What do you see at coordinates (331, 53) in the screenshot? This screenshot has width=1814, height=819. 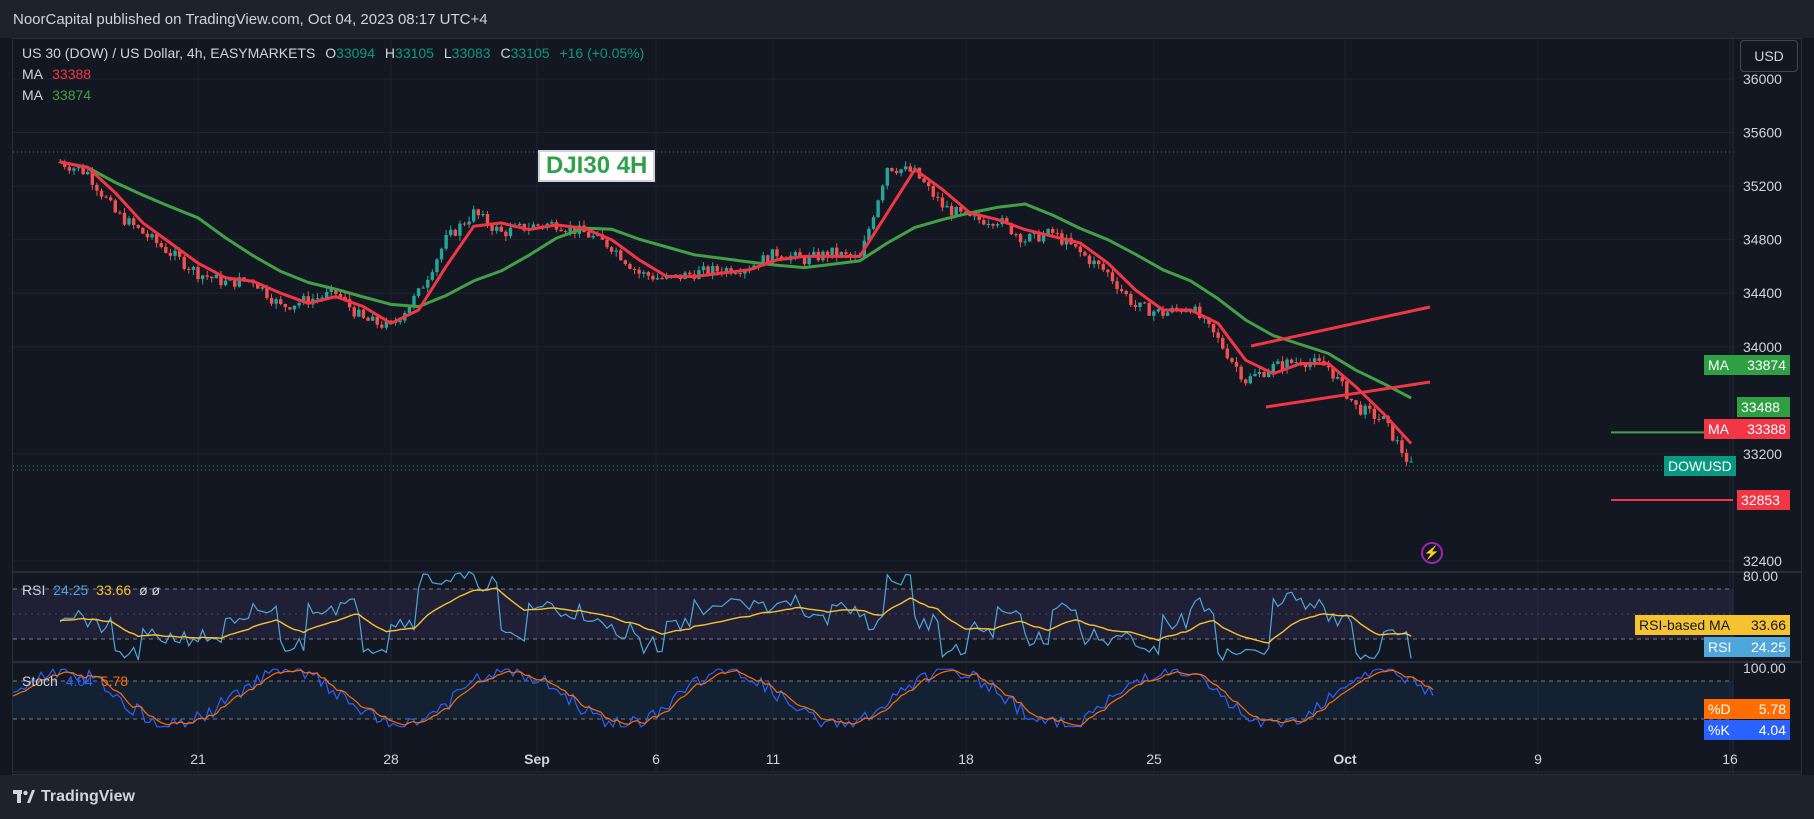 I see `open-label: O` at bounding box center [331, 53].